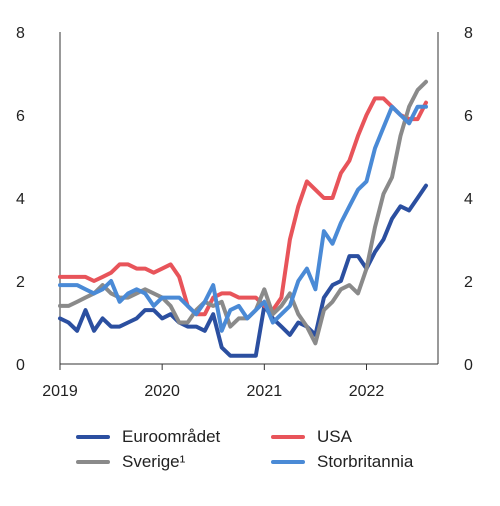 The image size is (500, 506). What do you see at coordinates (468, 199) in the screenshot?
I see `y-tick-label-right: 4` at bounding box center [468, 199].